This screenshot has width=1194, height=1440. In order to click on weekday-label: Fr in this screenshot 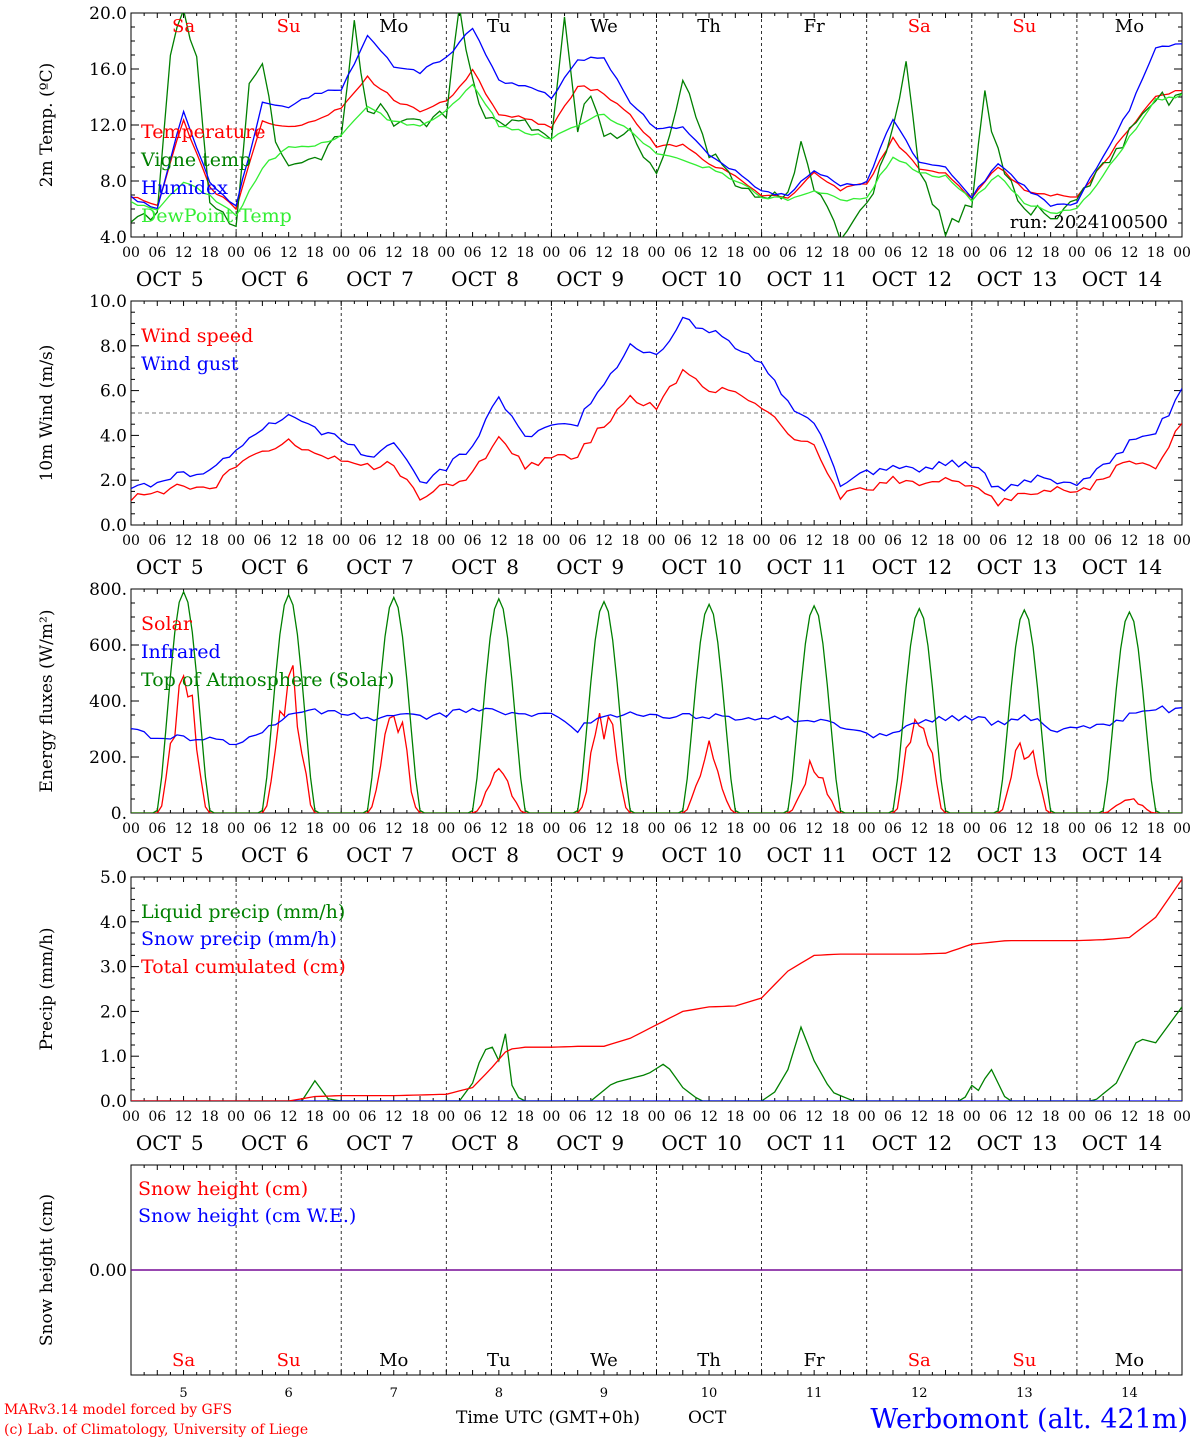, I will do `click(814, 26)`.